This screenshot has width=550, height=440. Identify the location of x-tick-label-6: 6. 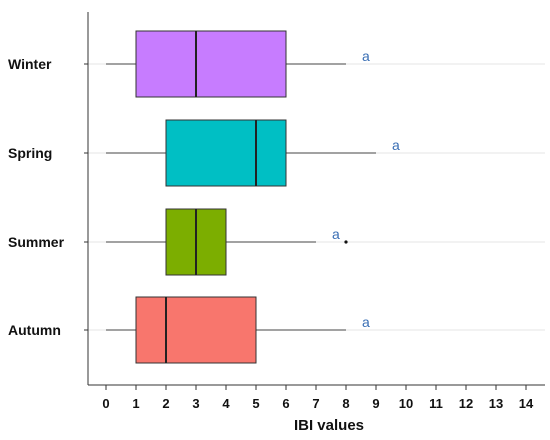
(285, 403).